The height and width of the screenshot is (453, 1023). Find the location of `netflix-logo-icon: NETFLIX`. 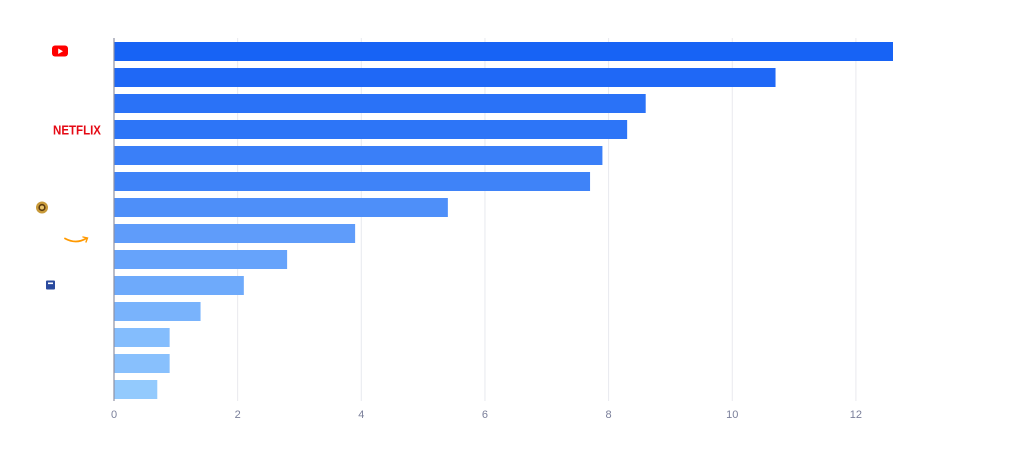

netflix-logo-icon: NETFLIX is located at coordinates (77, 130).